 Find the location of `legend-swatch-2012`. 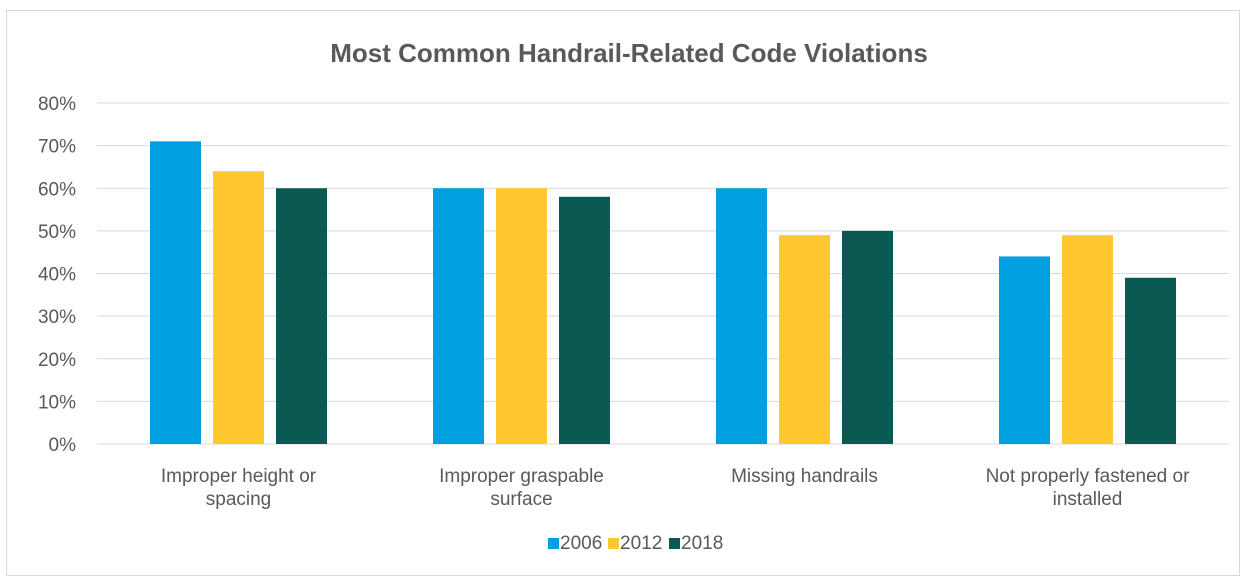

legend-swatch-2012 is located at coordinates (613, 543).